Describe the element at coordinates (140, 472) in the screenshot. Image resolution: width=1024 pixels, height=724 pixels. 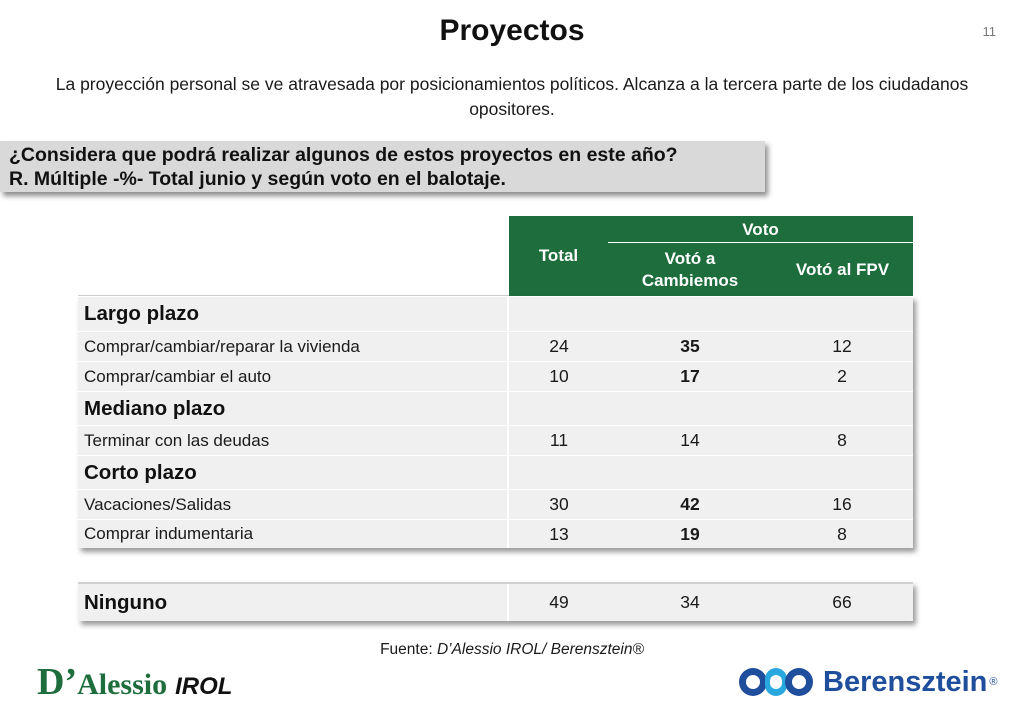
I see `section-label: Corto plazo` at that location.